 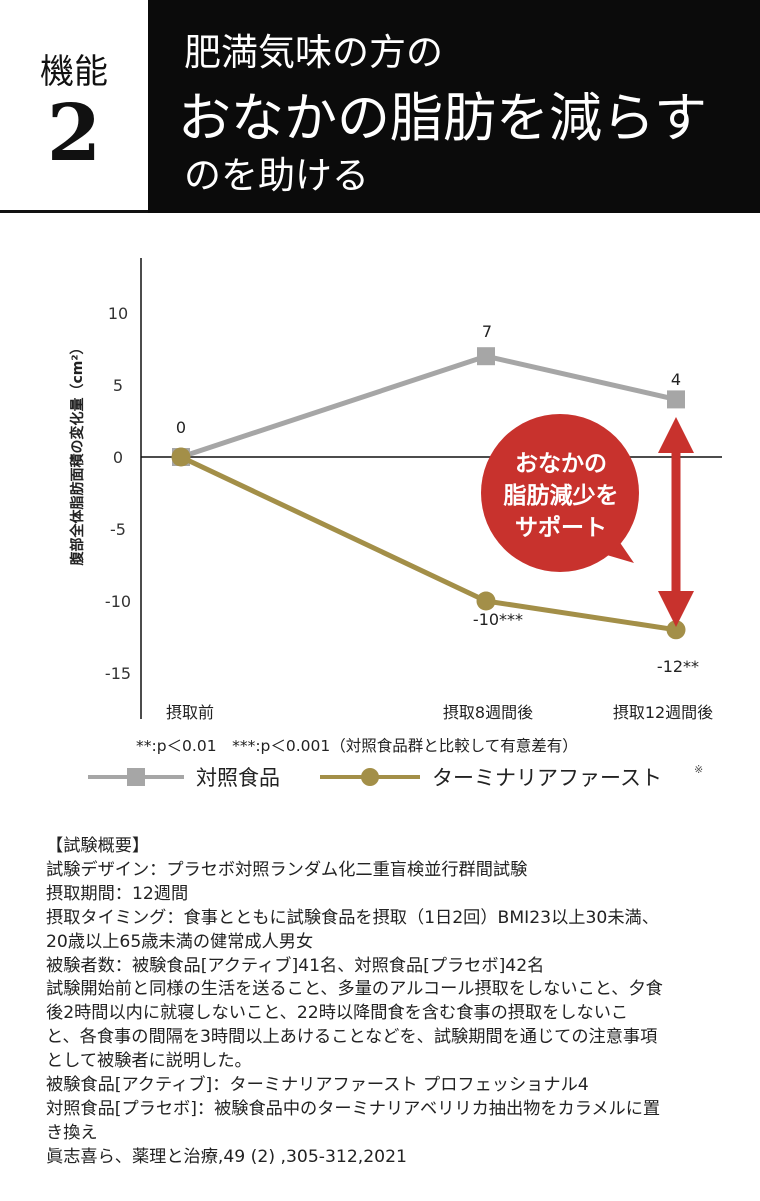 What do you see at coordinates (698, 769) in the screenshot?
I see `legend-footnote-mark: ※` at bounding box center [698, 769].